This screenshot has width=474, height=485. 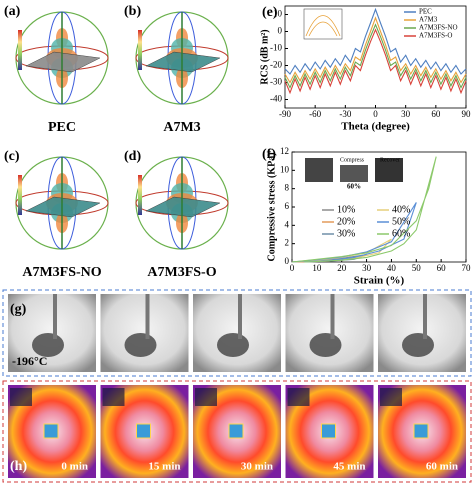 I want to click on panel-letter: (f), so click(x=269, y=154).